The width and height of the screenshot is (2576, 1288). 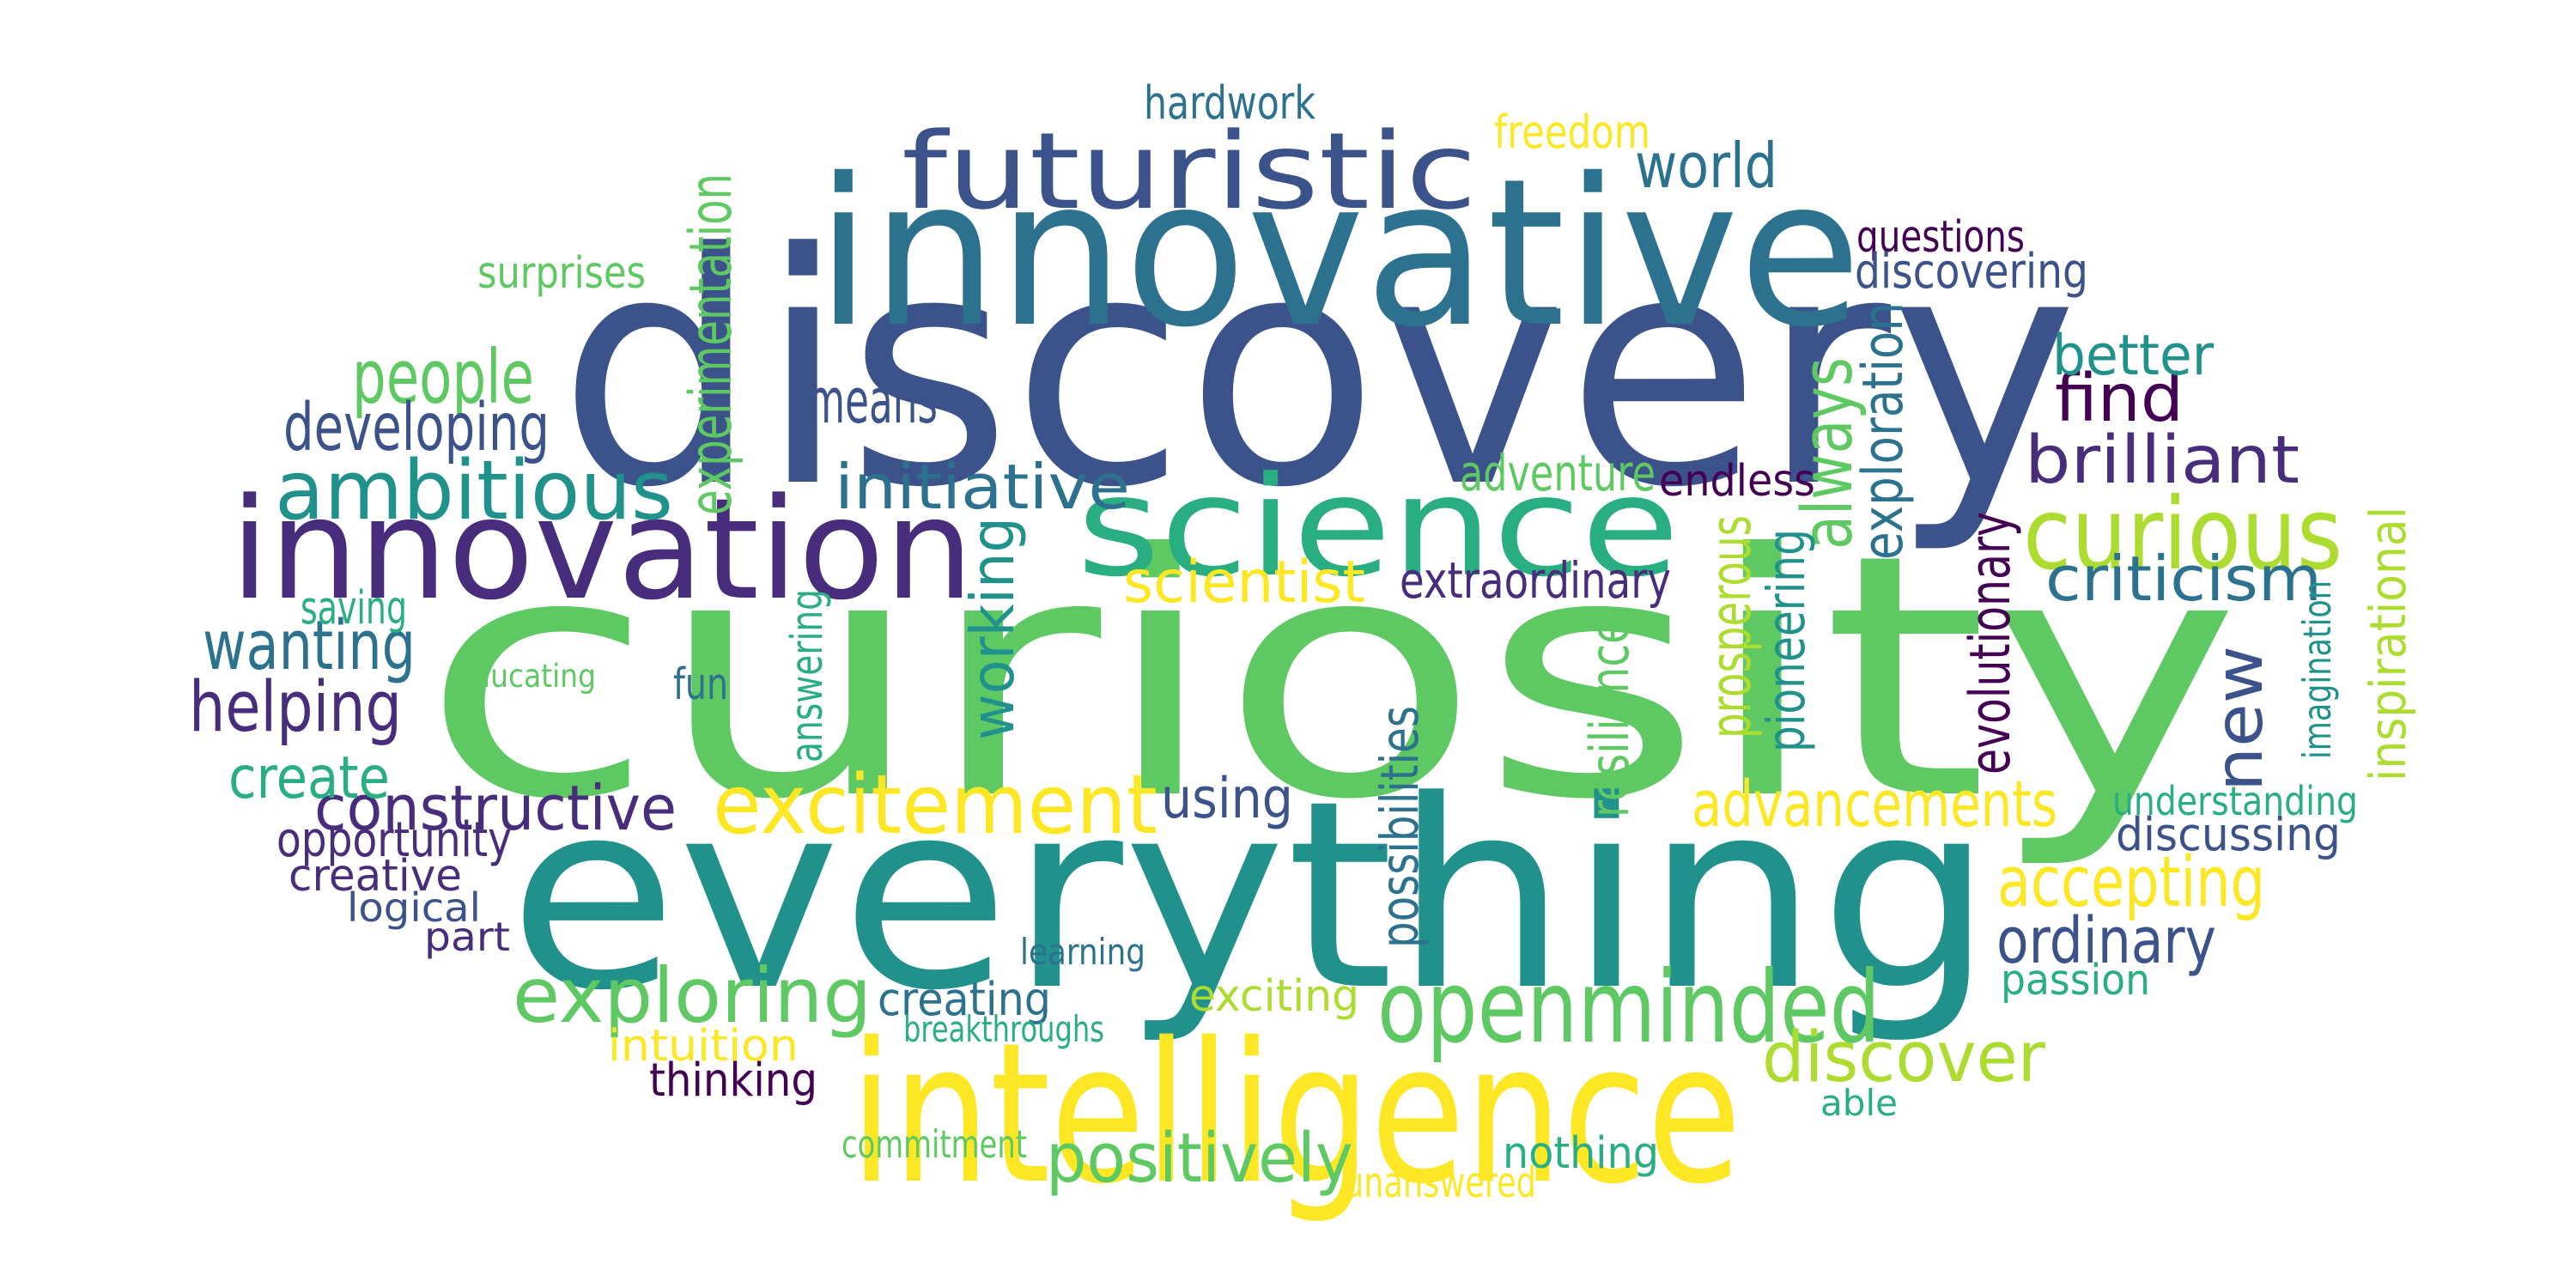 What do you see at coordinates (1378, 526) in the screenshot?
I see `word-science: science` at bounding box center [1378, 526].